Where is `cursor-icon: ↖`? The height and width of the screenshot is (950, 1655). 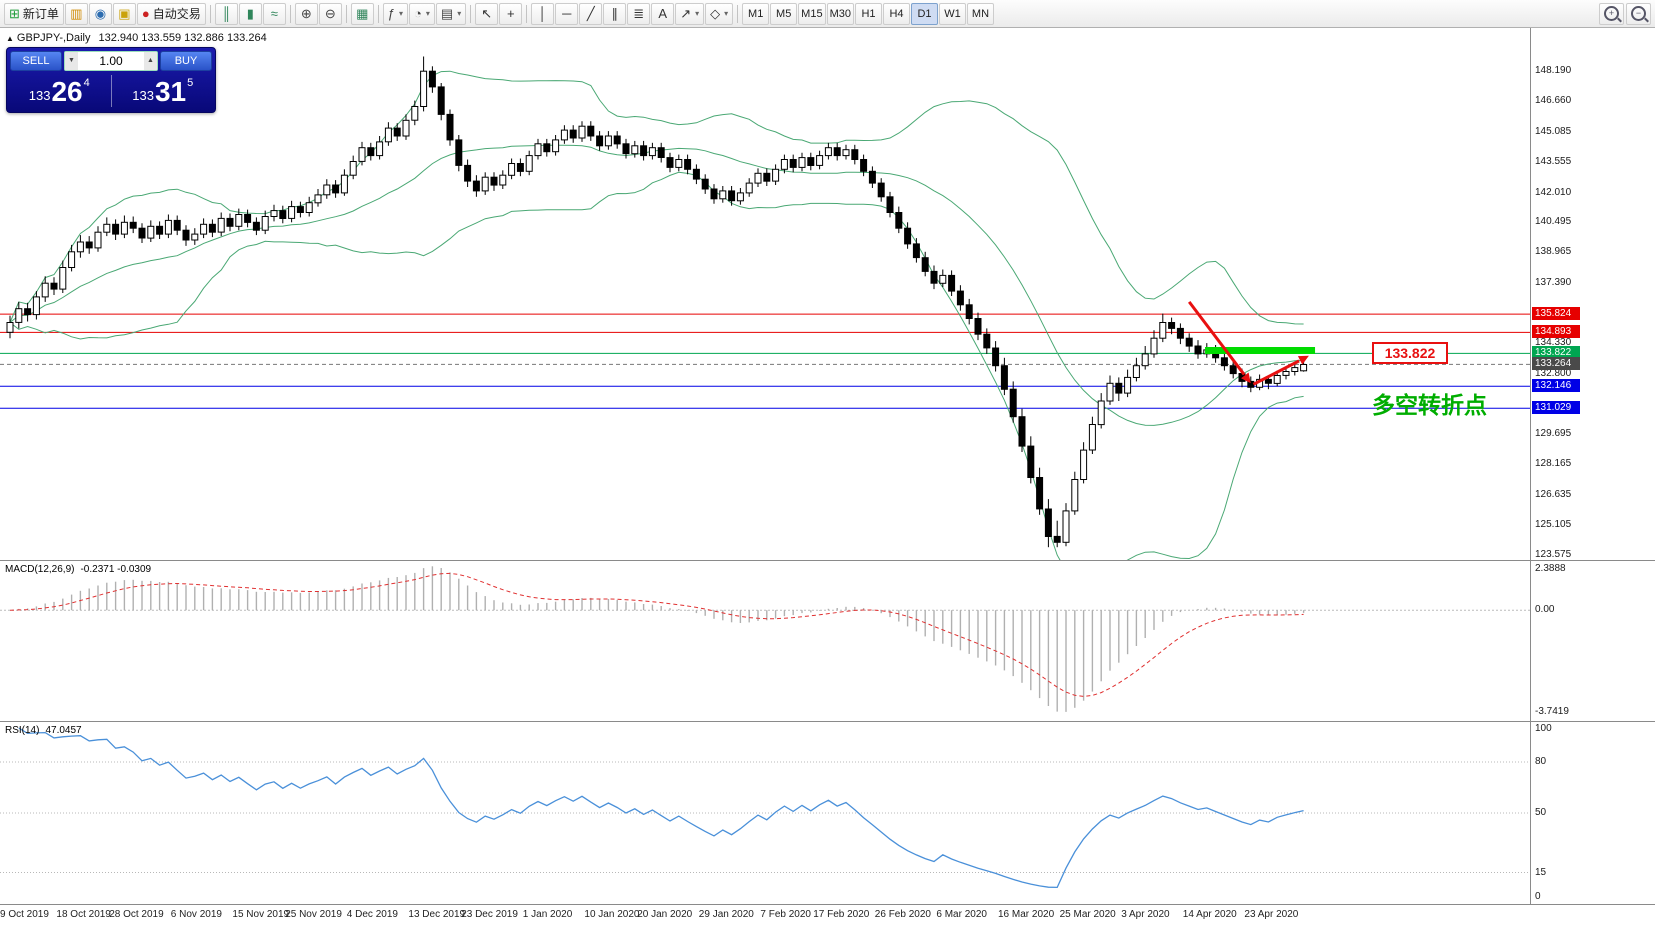
cursor-icon: ↖ is located at coordinates (487, 13).